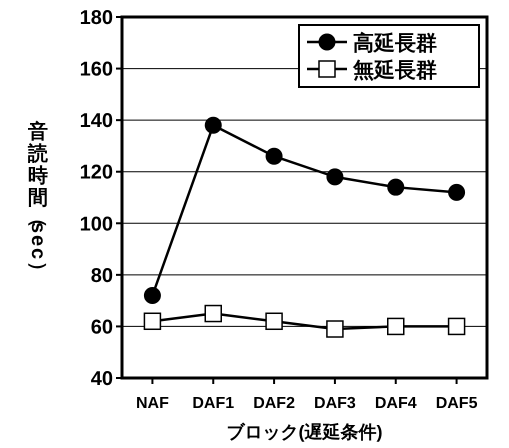 The width and height of the screenshot is (509, 448). Describe the element at coordinates (153, 403) in the screenshot. I see `x-tick-label: NAF` at that location.